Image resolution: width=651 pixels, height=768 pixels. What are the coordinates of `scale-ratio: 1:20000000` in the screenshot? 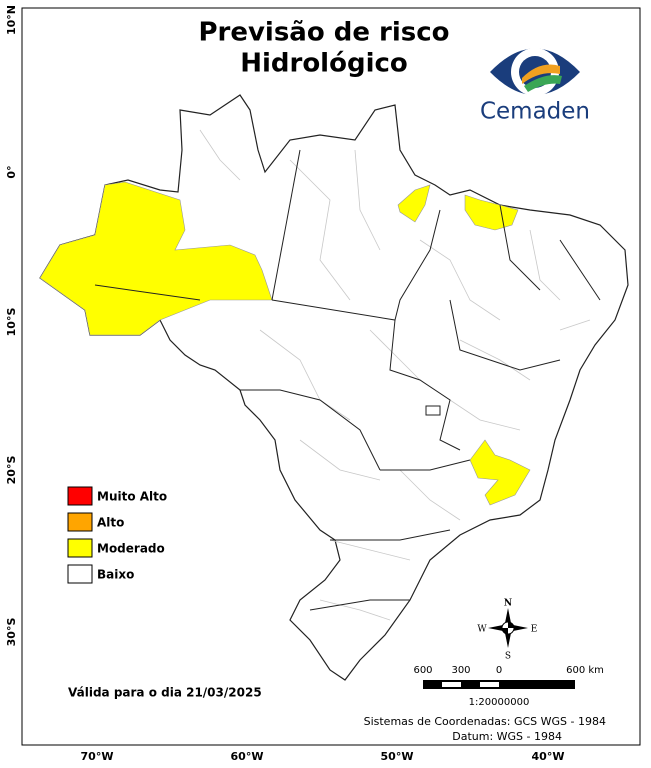 It's located at (499, 702).